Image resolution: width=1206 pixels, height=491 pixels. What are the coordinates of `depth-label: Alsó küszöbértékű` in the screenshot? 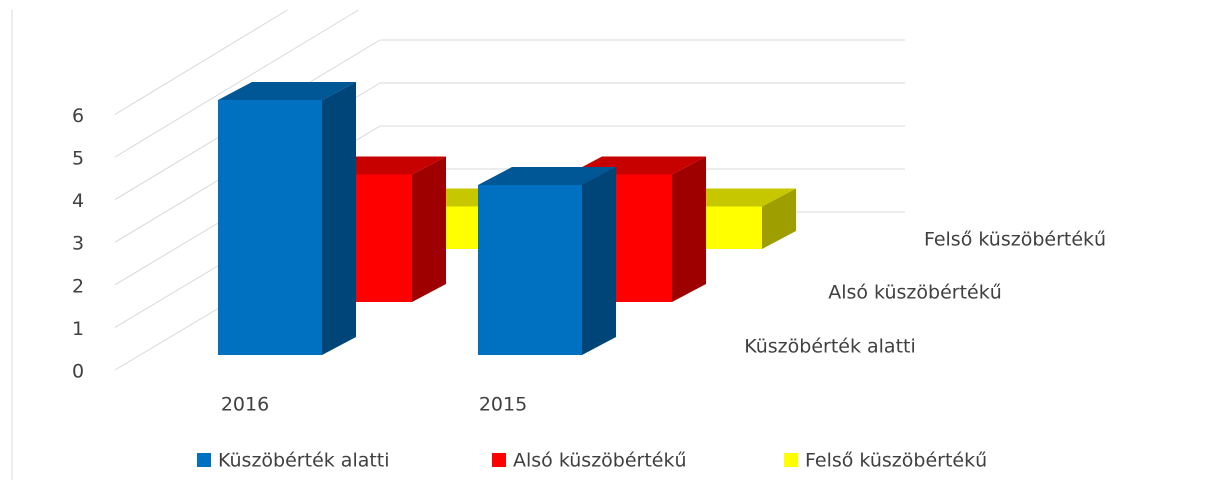 It's located at (915, 293).